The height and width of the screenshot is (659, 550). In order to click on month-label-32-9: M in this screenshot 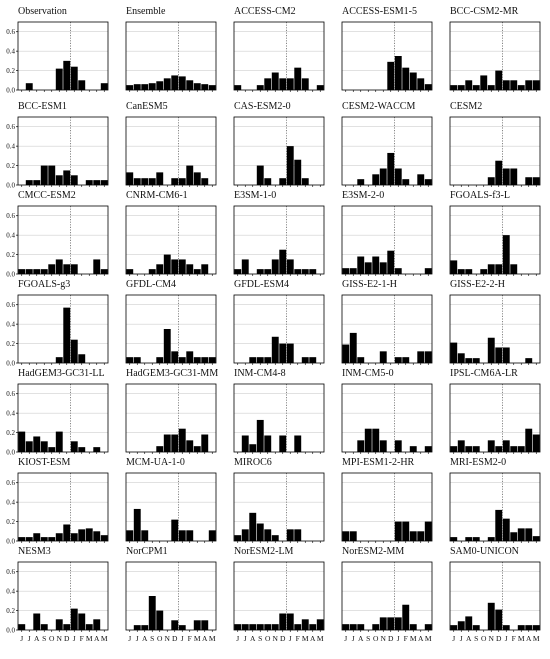, I will do `click(305, 638)`.